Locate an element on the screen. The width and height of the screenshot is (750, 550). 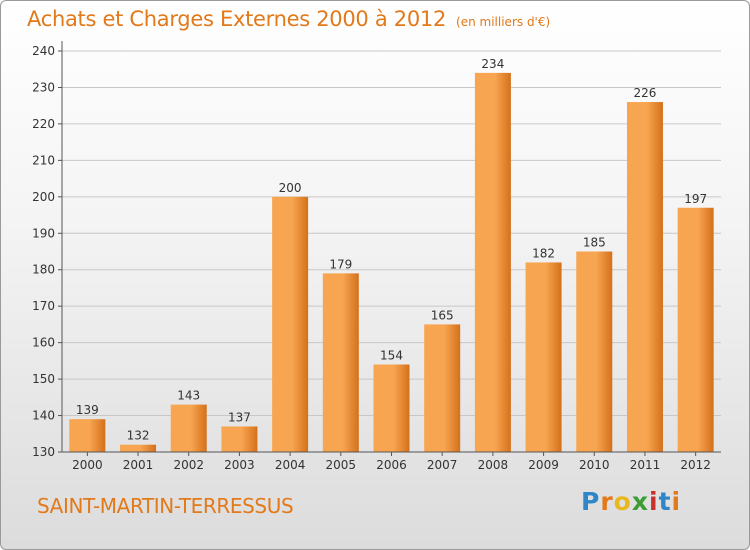
data-label: 185 is located at coordinates (594, 243).